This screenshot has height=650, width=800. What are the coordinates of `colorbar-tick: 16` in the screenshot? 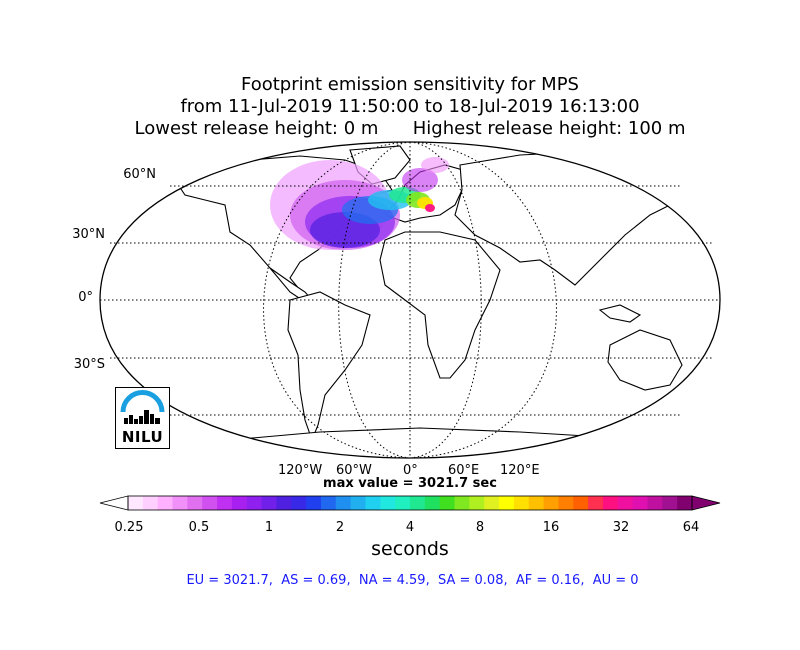 It's located at (551, 527).